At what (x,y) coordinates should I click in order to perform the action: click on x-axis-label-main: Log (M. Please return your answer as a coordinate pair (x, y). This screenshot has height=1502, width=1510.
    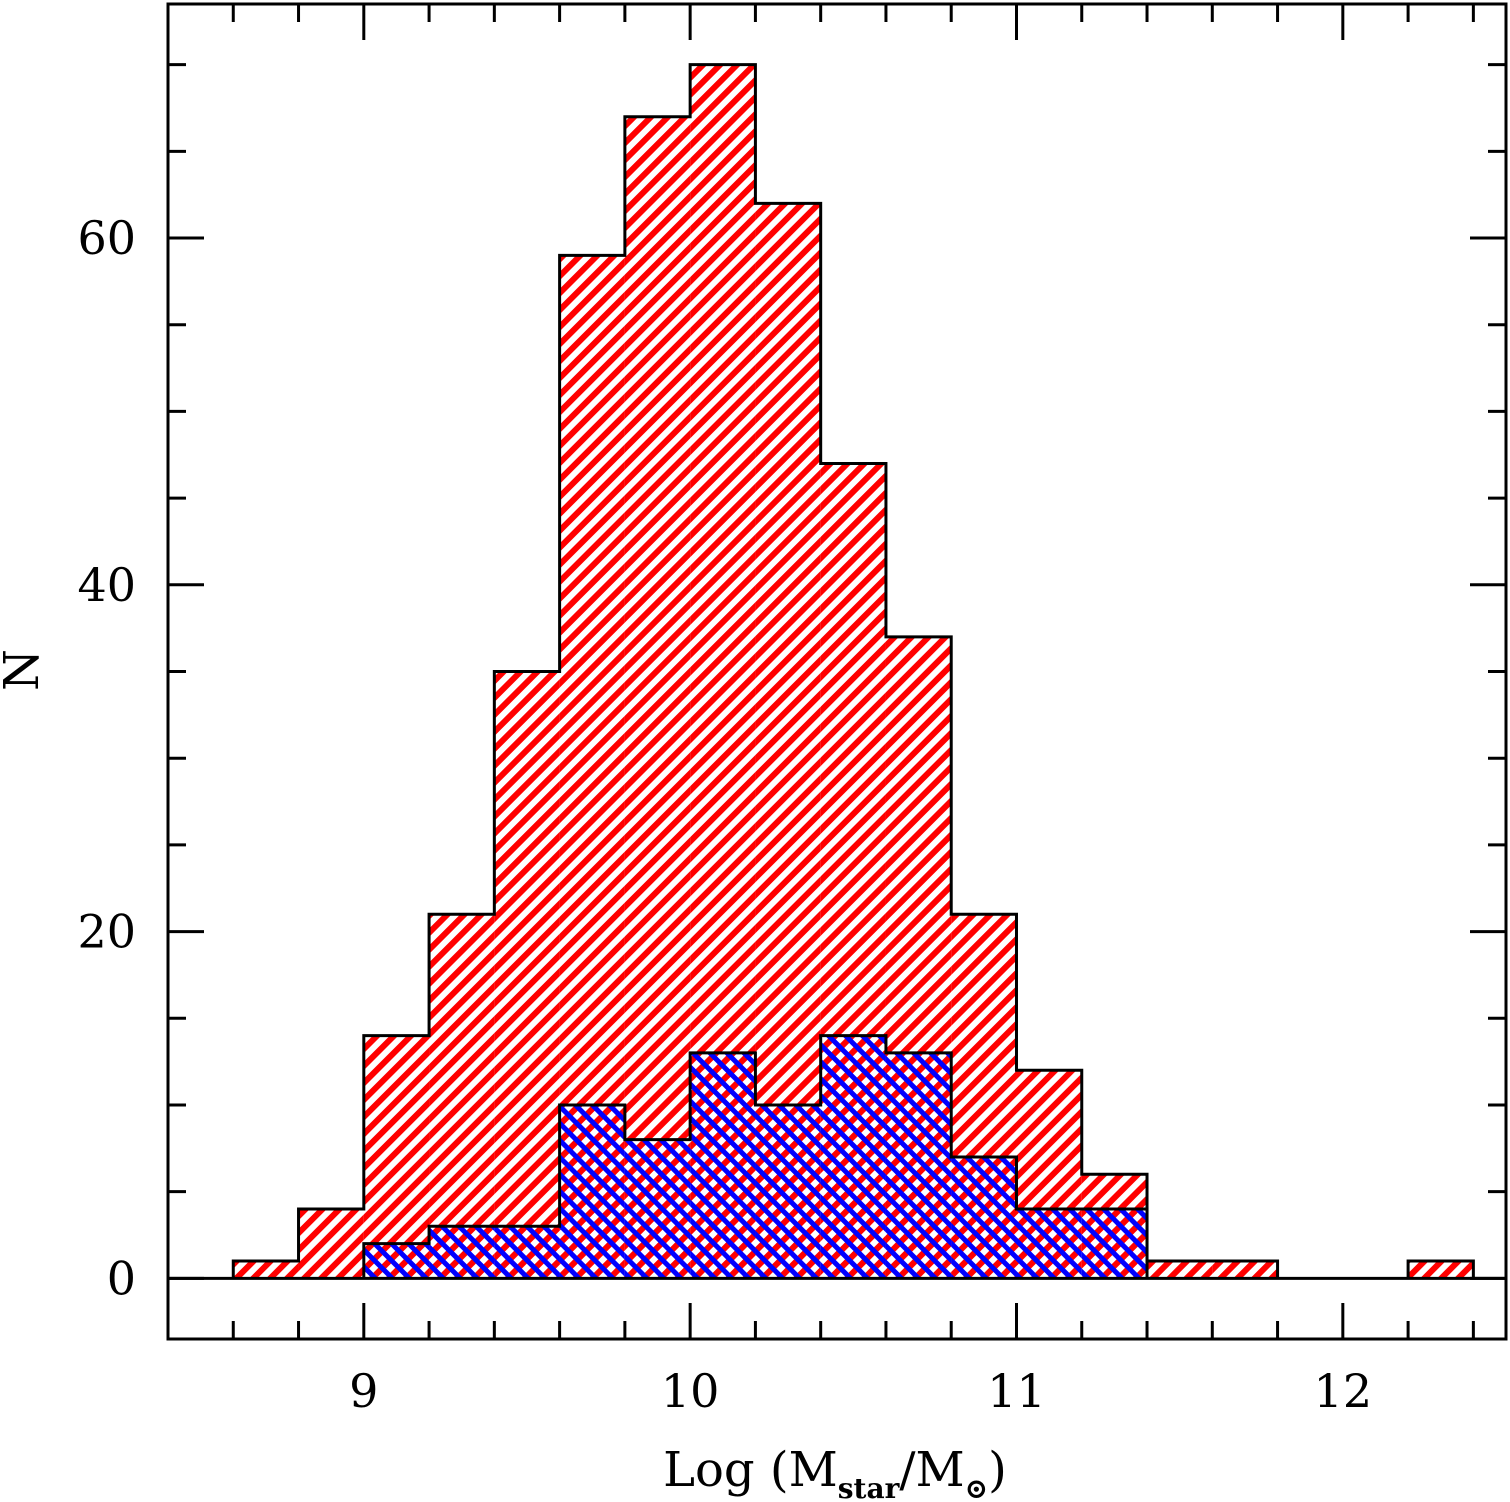
    Looking at the image, I should click on (750, 1470).